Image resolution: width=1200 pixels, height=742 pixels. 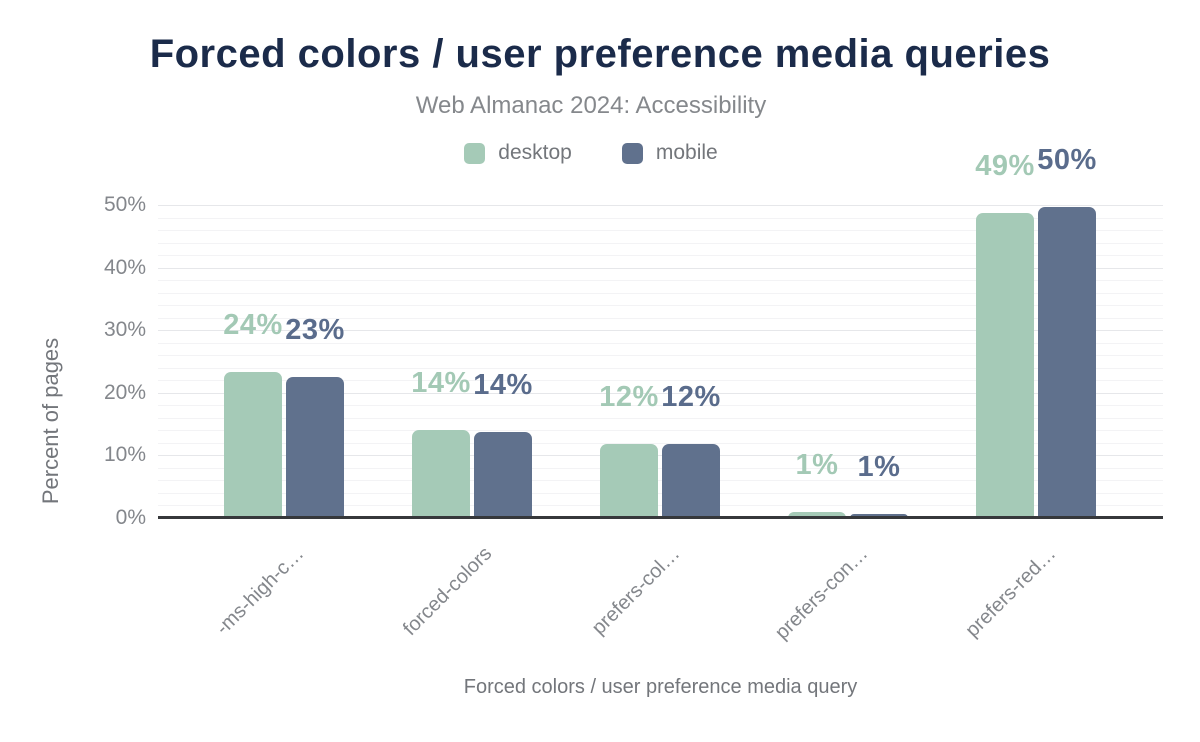 I want to click on legend: desktop mobile, so click(x=591, y=153).